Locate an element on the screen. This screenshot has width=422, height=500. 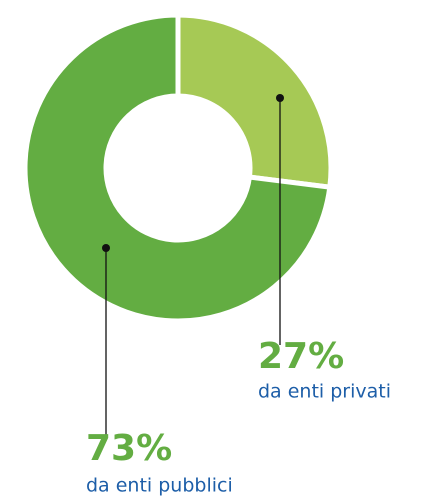
value-label: 73% is located at coordinates (129, 448).